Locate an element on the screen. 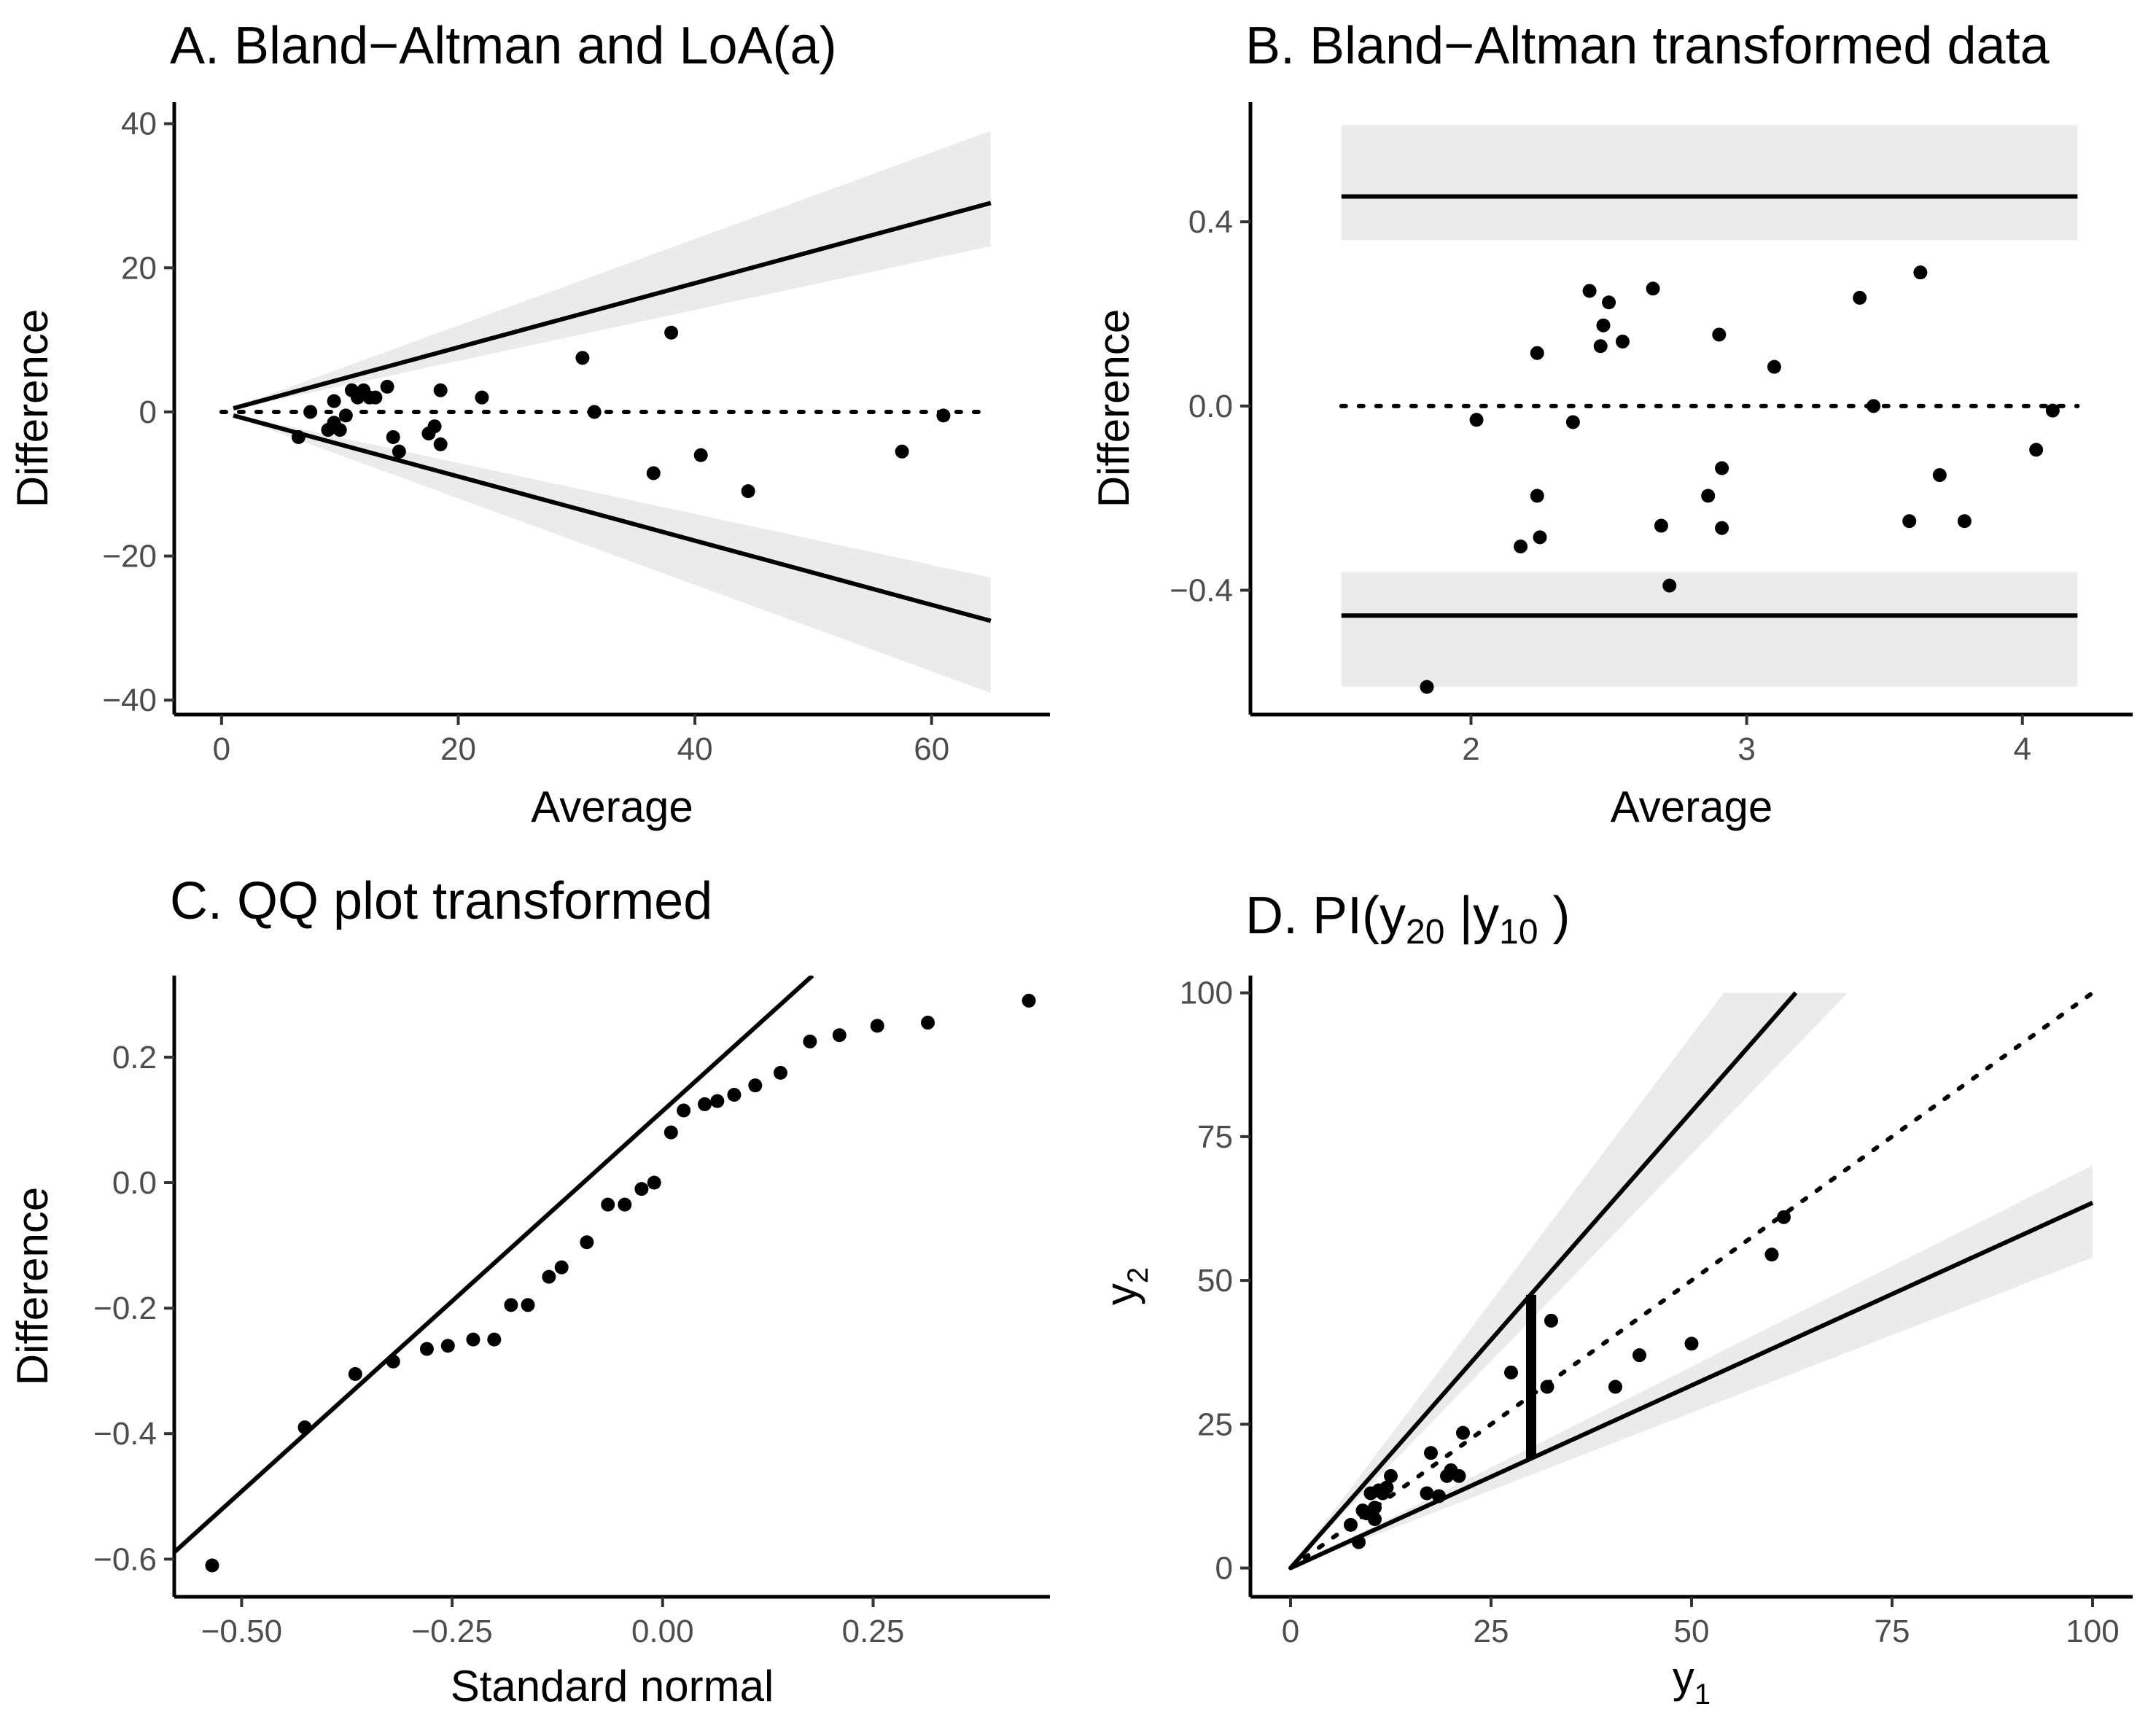 The image size is (2156, 1712). y-tick-label: 40 is located at coordinates (139, 124).